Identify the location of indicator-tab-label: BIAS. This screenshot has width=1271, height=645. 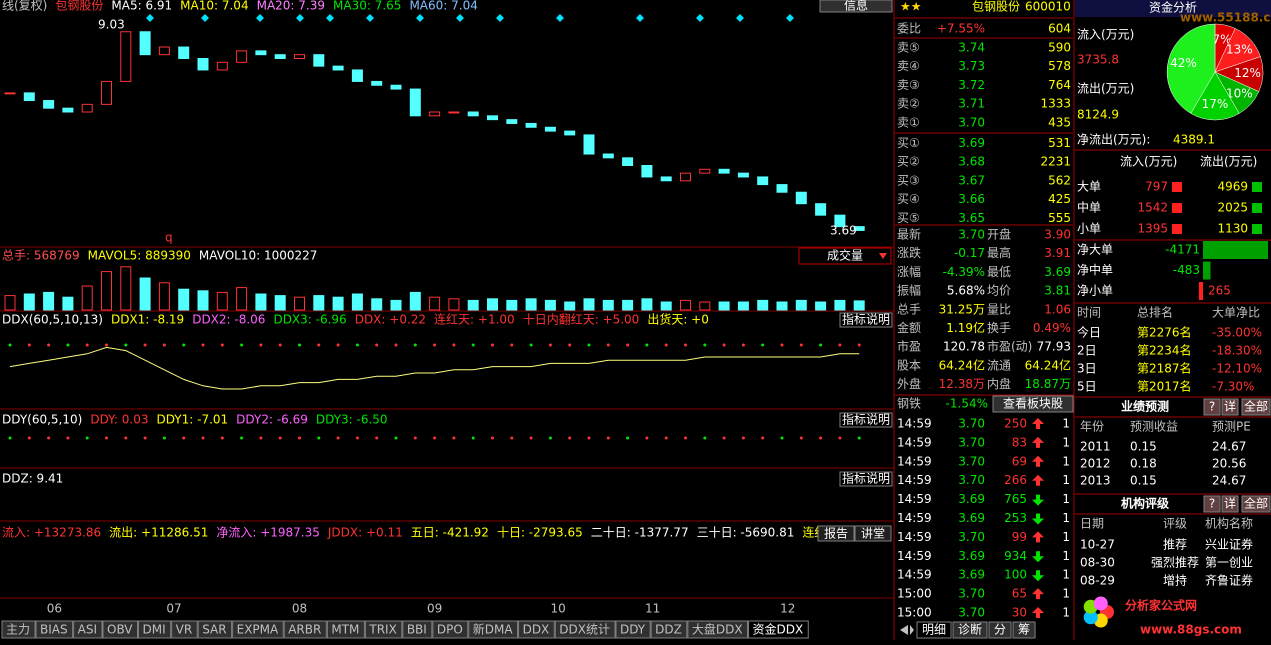
(54, 630).